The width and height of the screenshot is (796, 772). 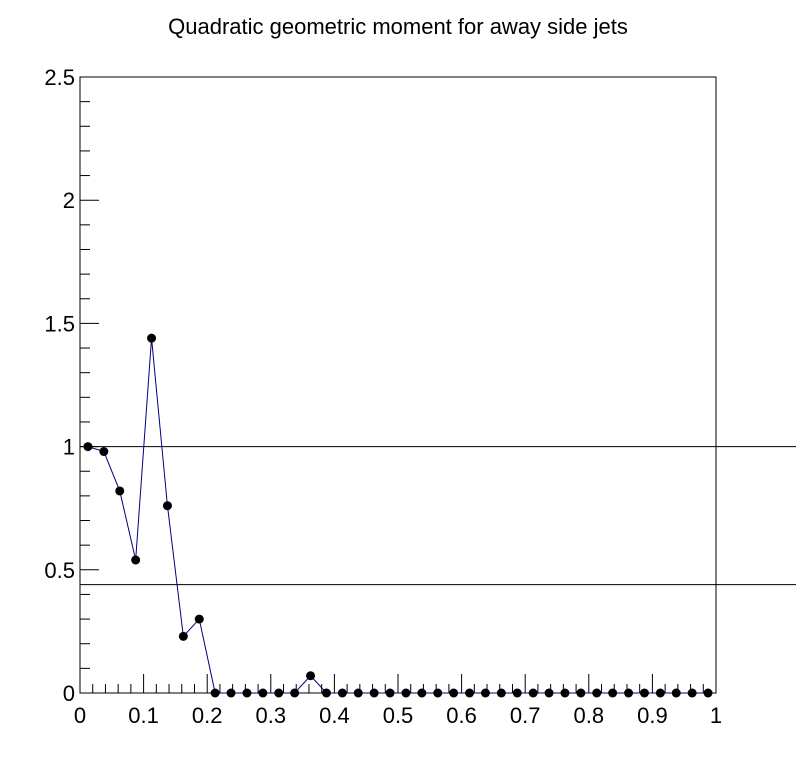 I want to click on y-tick-label: 1, so click(x=69, y=447).